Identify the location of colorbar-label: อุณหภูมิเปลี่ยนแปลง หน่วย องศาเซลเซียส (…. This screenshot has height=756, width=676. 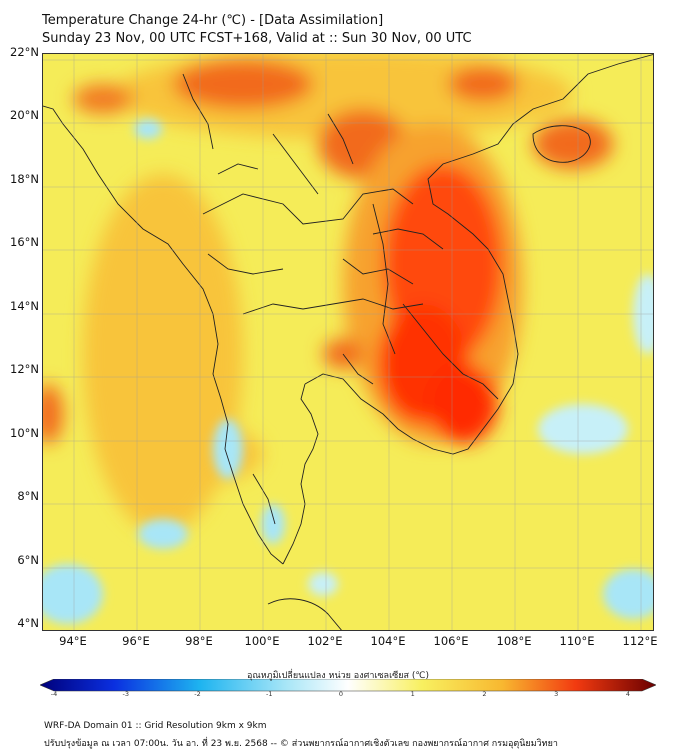
(338, 676).